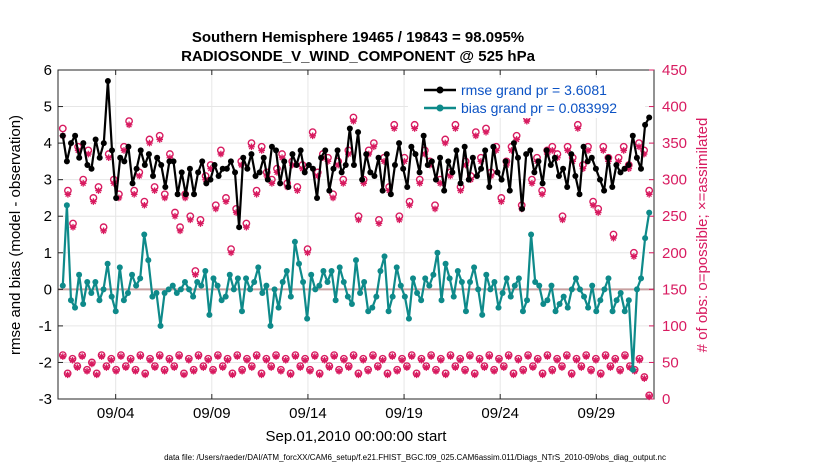 The image size is (830, 475). Describe the element at coordinates (45, 362) in the screenshot. I see `y-left-tick-label: -2` at that location.